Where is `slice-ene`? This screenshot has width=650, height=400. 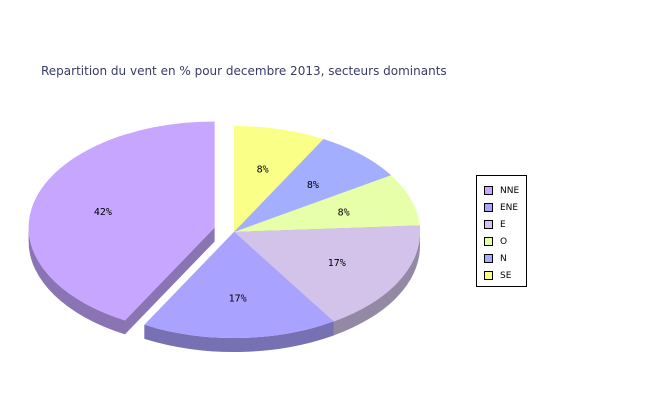 slice-ene is located at coordinates (239, 285).